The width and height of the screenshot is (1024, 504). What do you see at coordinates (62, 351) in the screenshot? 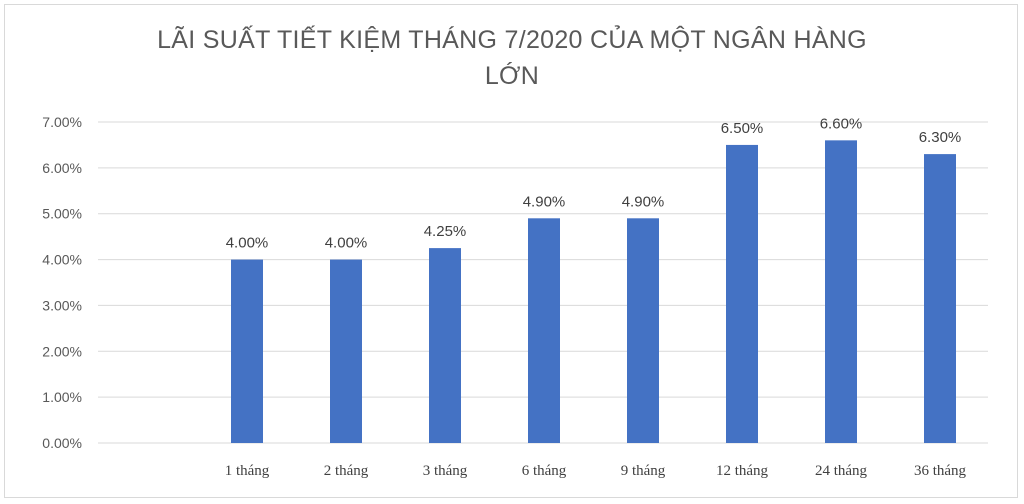
I see `y-tick-label: 2.00%` at bounding box center [62, 351].